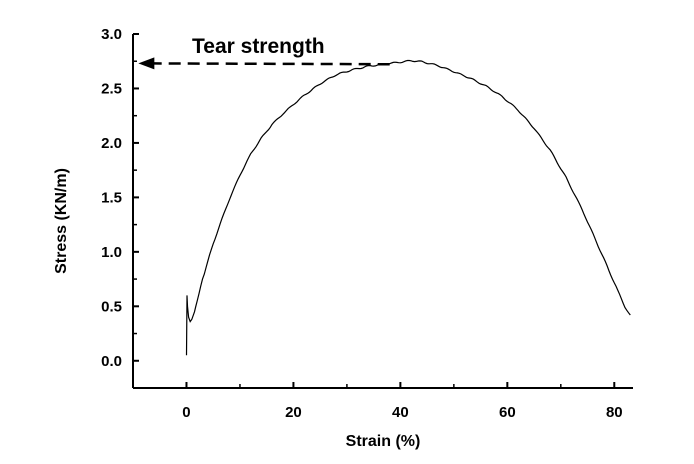 The width and height of the screenshot is (694, 464). What do you see at coordinates (377, 401) in the screenshot?
I see `x-ticks: 0 20 40 60 80` at bounding box center [377, 401].